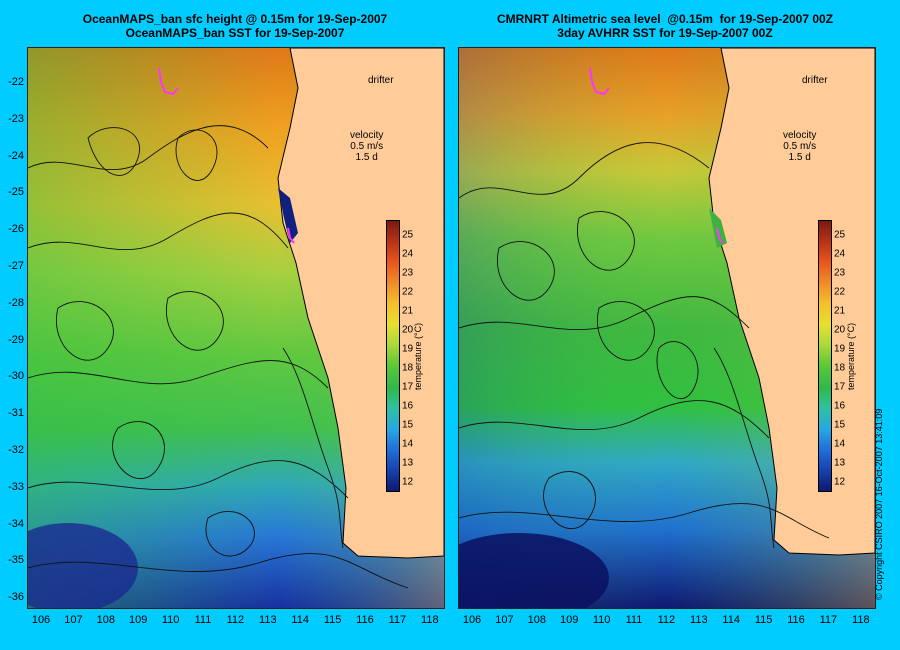 Image resolution: width=900 pixels, height=650 pixels. What do you see at coordinates (825, 356) in the screenshot?
I see `right-colorbar` at bounding box center [825, 356].